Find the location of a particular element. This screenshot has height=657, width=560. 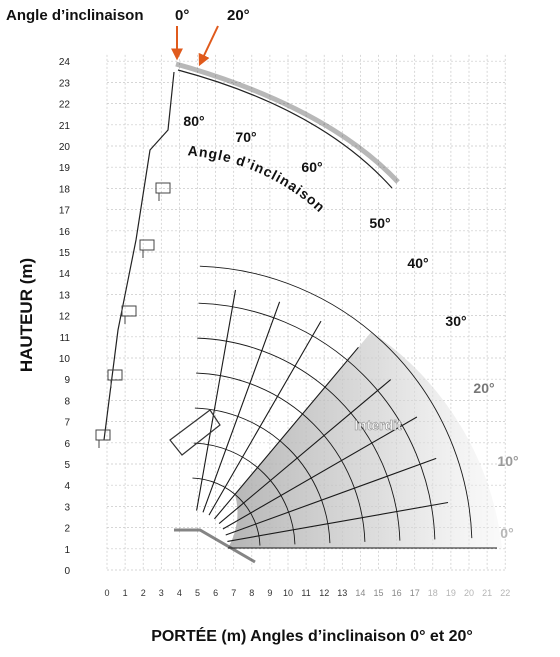

x-tick-label: 12 is located at coordinates (324, 593).